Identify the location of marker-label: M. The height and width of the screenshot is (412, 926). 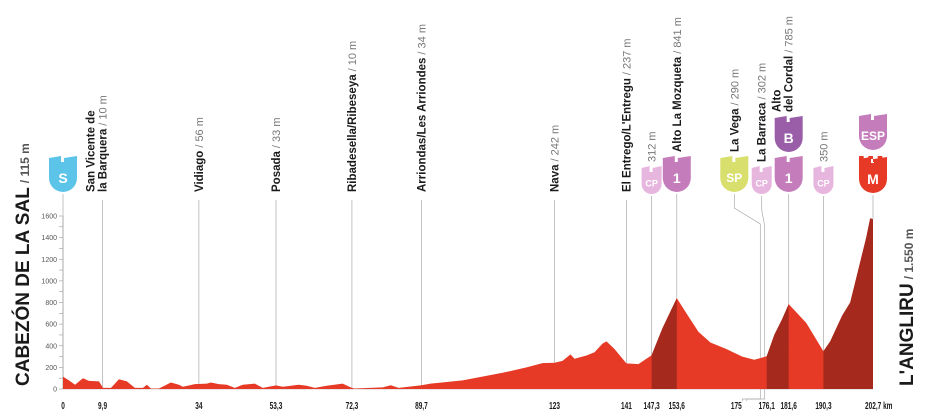
(873, 179).